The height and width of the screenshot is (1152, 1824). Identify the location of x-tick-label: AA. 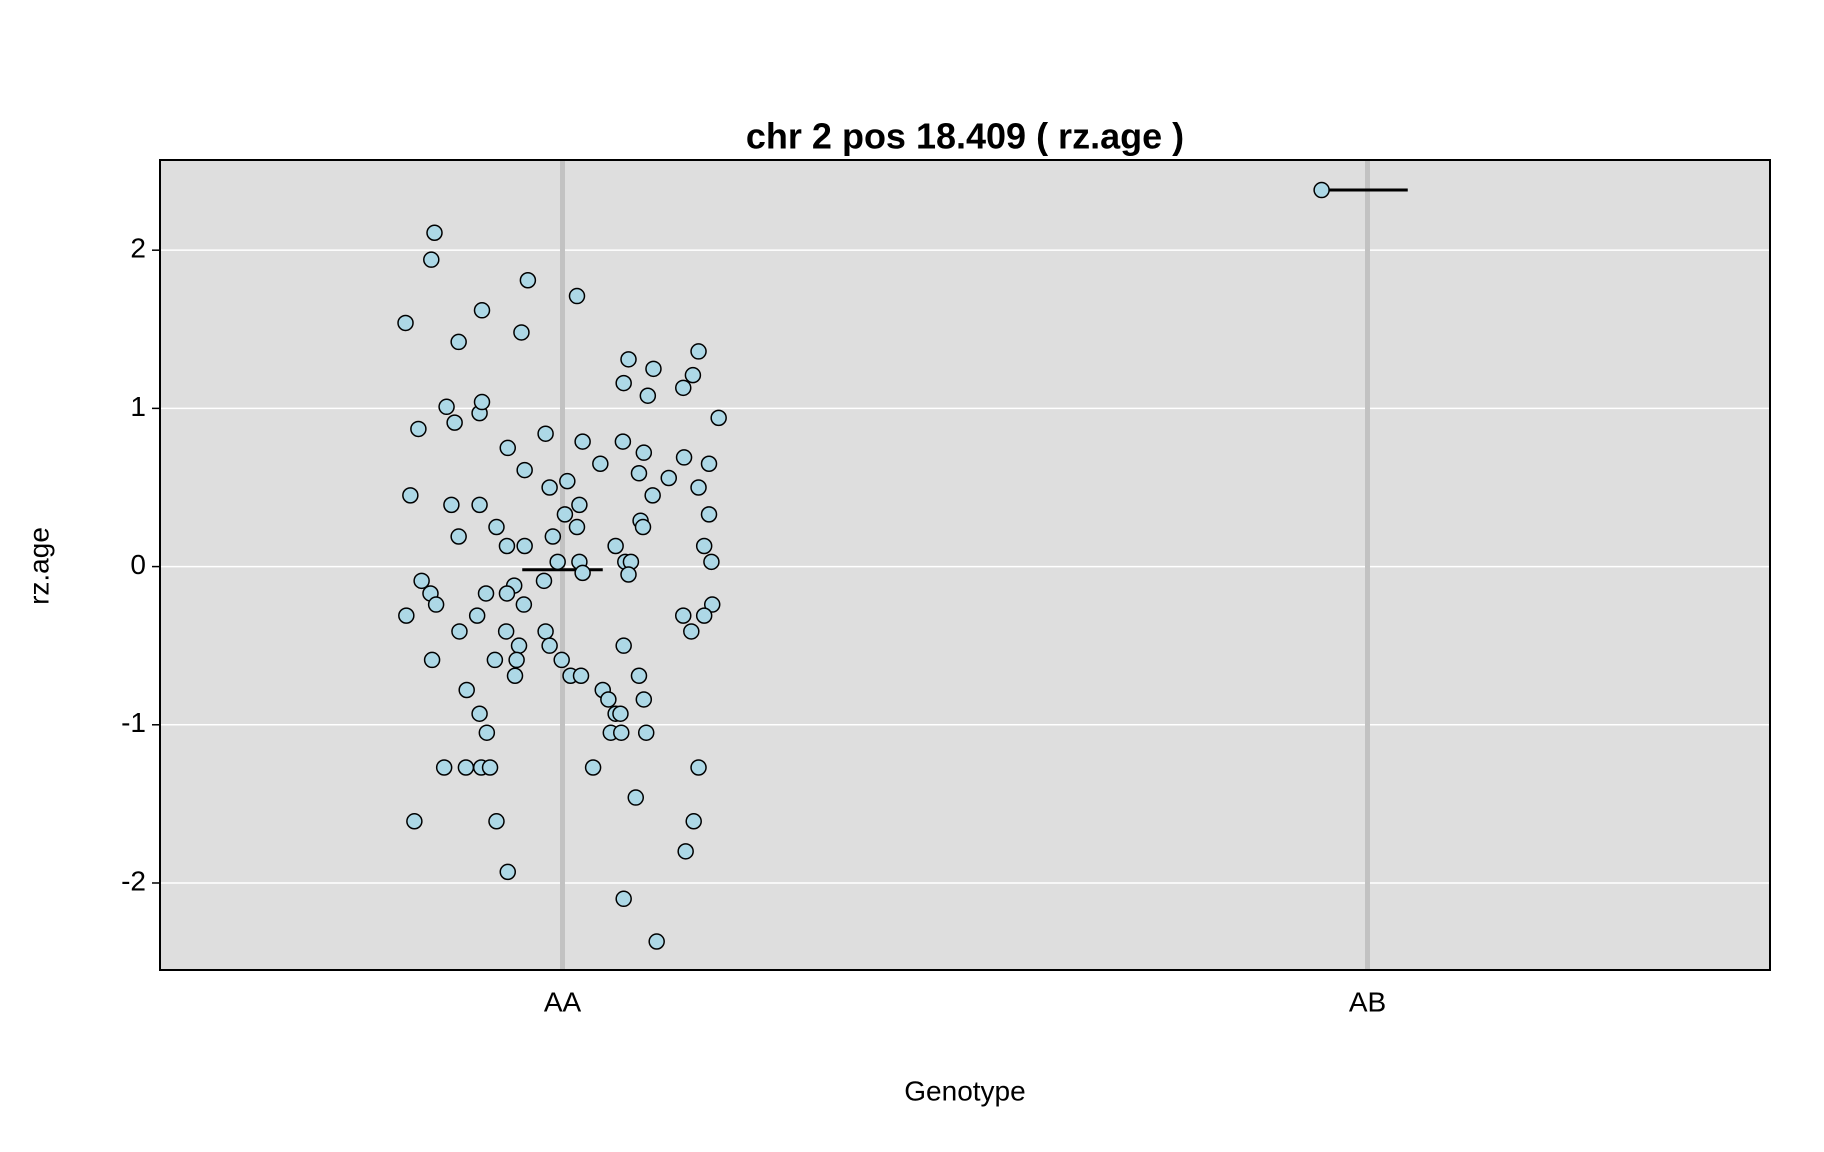
(563, 1001).